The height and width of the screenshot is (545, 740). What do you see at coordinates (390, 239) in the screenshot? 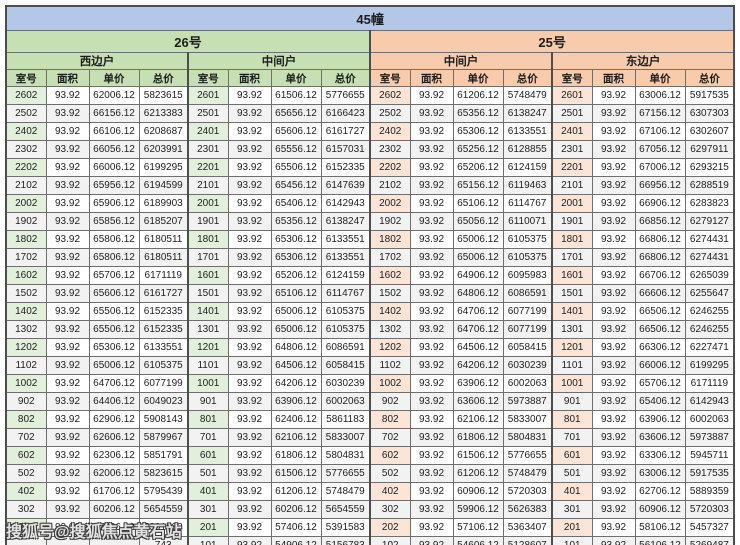
I see `room-cell: 1802` at bounding box center [390, 239].